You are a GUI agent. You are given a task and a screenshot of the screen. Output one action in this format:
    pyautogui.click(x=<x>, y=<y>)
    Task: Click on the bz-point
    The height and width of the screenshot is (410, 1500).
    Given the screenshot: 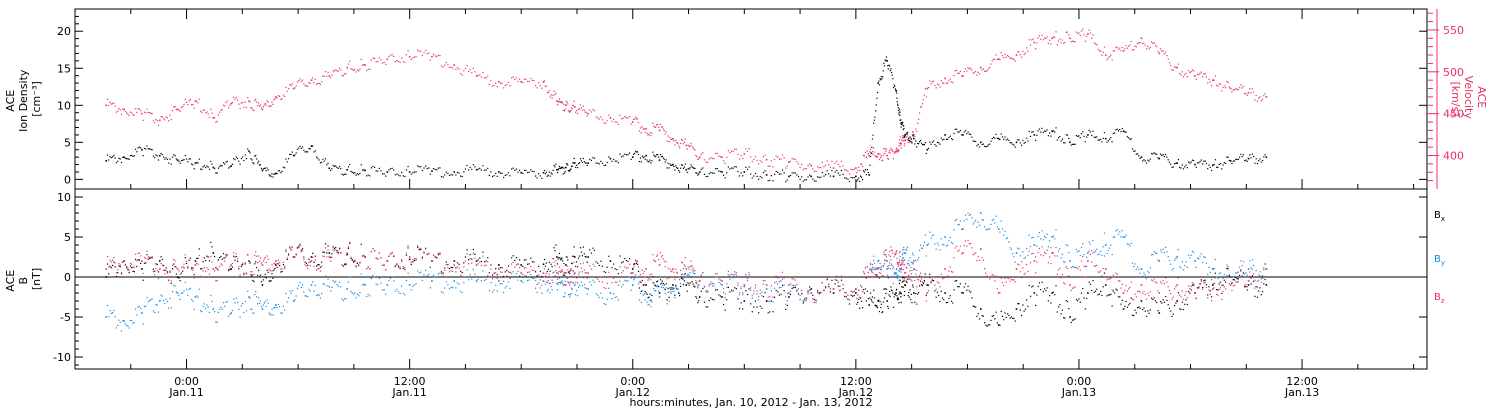 What is the action you would take?
    pyautogui.click(x=998, y=293)
    